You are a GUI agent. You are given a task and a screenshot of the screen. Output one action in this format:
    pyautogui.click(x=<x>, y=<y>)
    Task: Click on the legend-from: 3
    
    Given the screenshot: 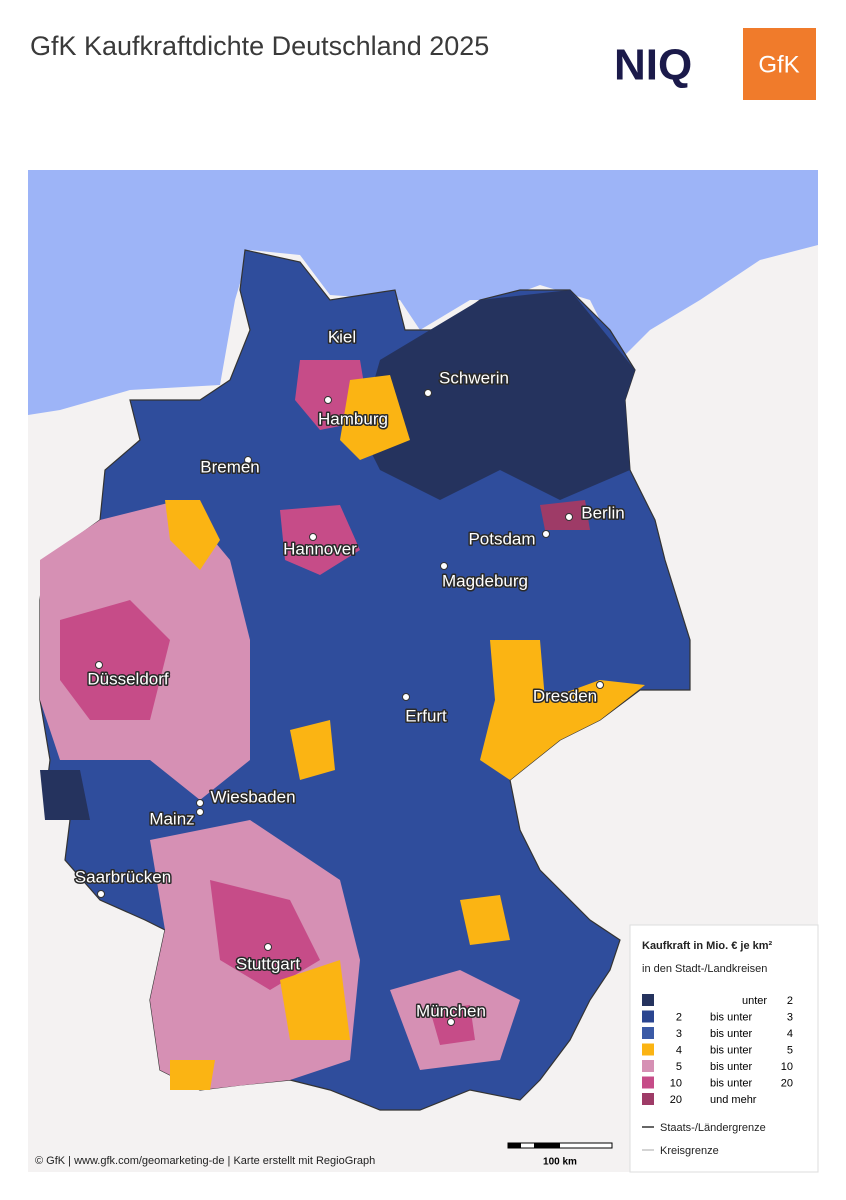 What is the action you would take?
    pyautogui.click(x=679, y=1034)
    